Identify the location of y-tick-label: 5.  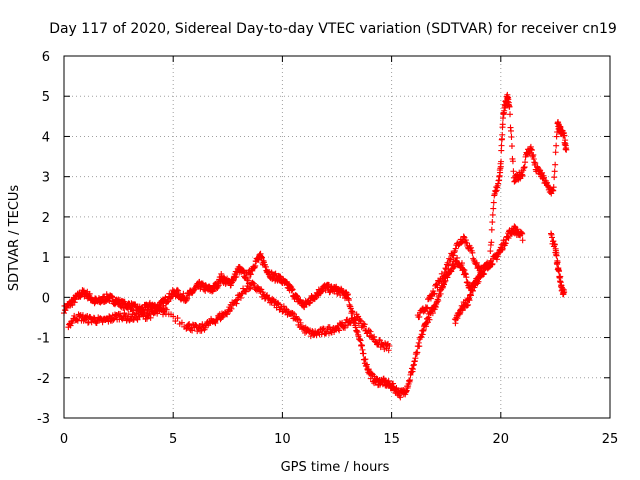
(46, 97).